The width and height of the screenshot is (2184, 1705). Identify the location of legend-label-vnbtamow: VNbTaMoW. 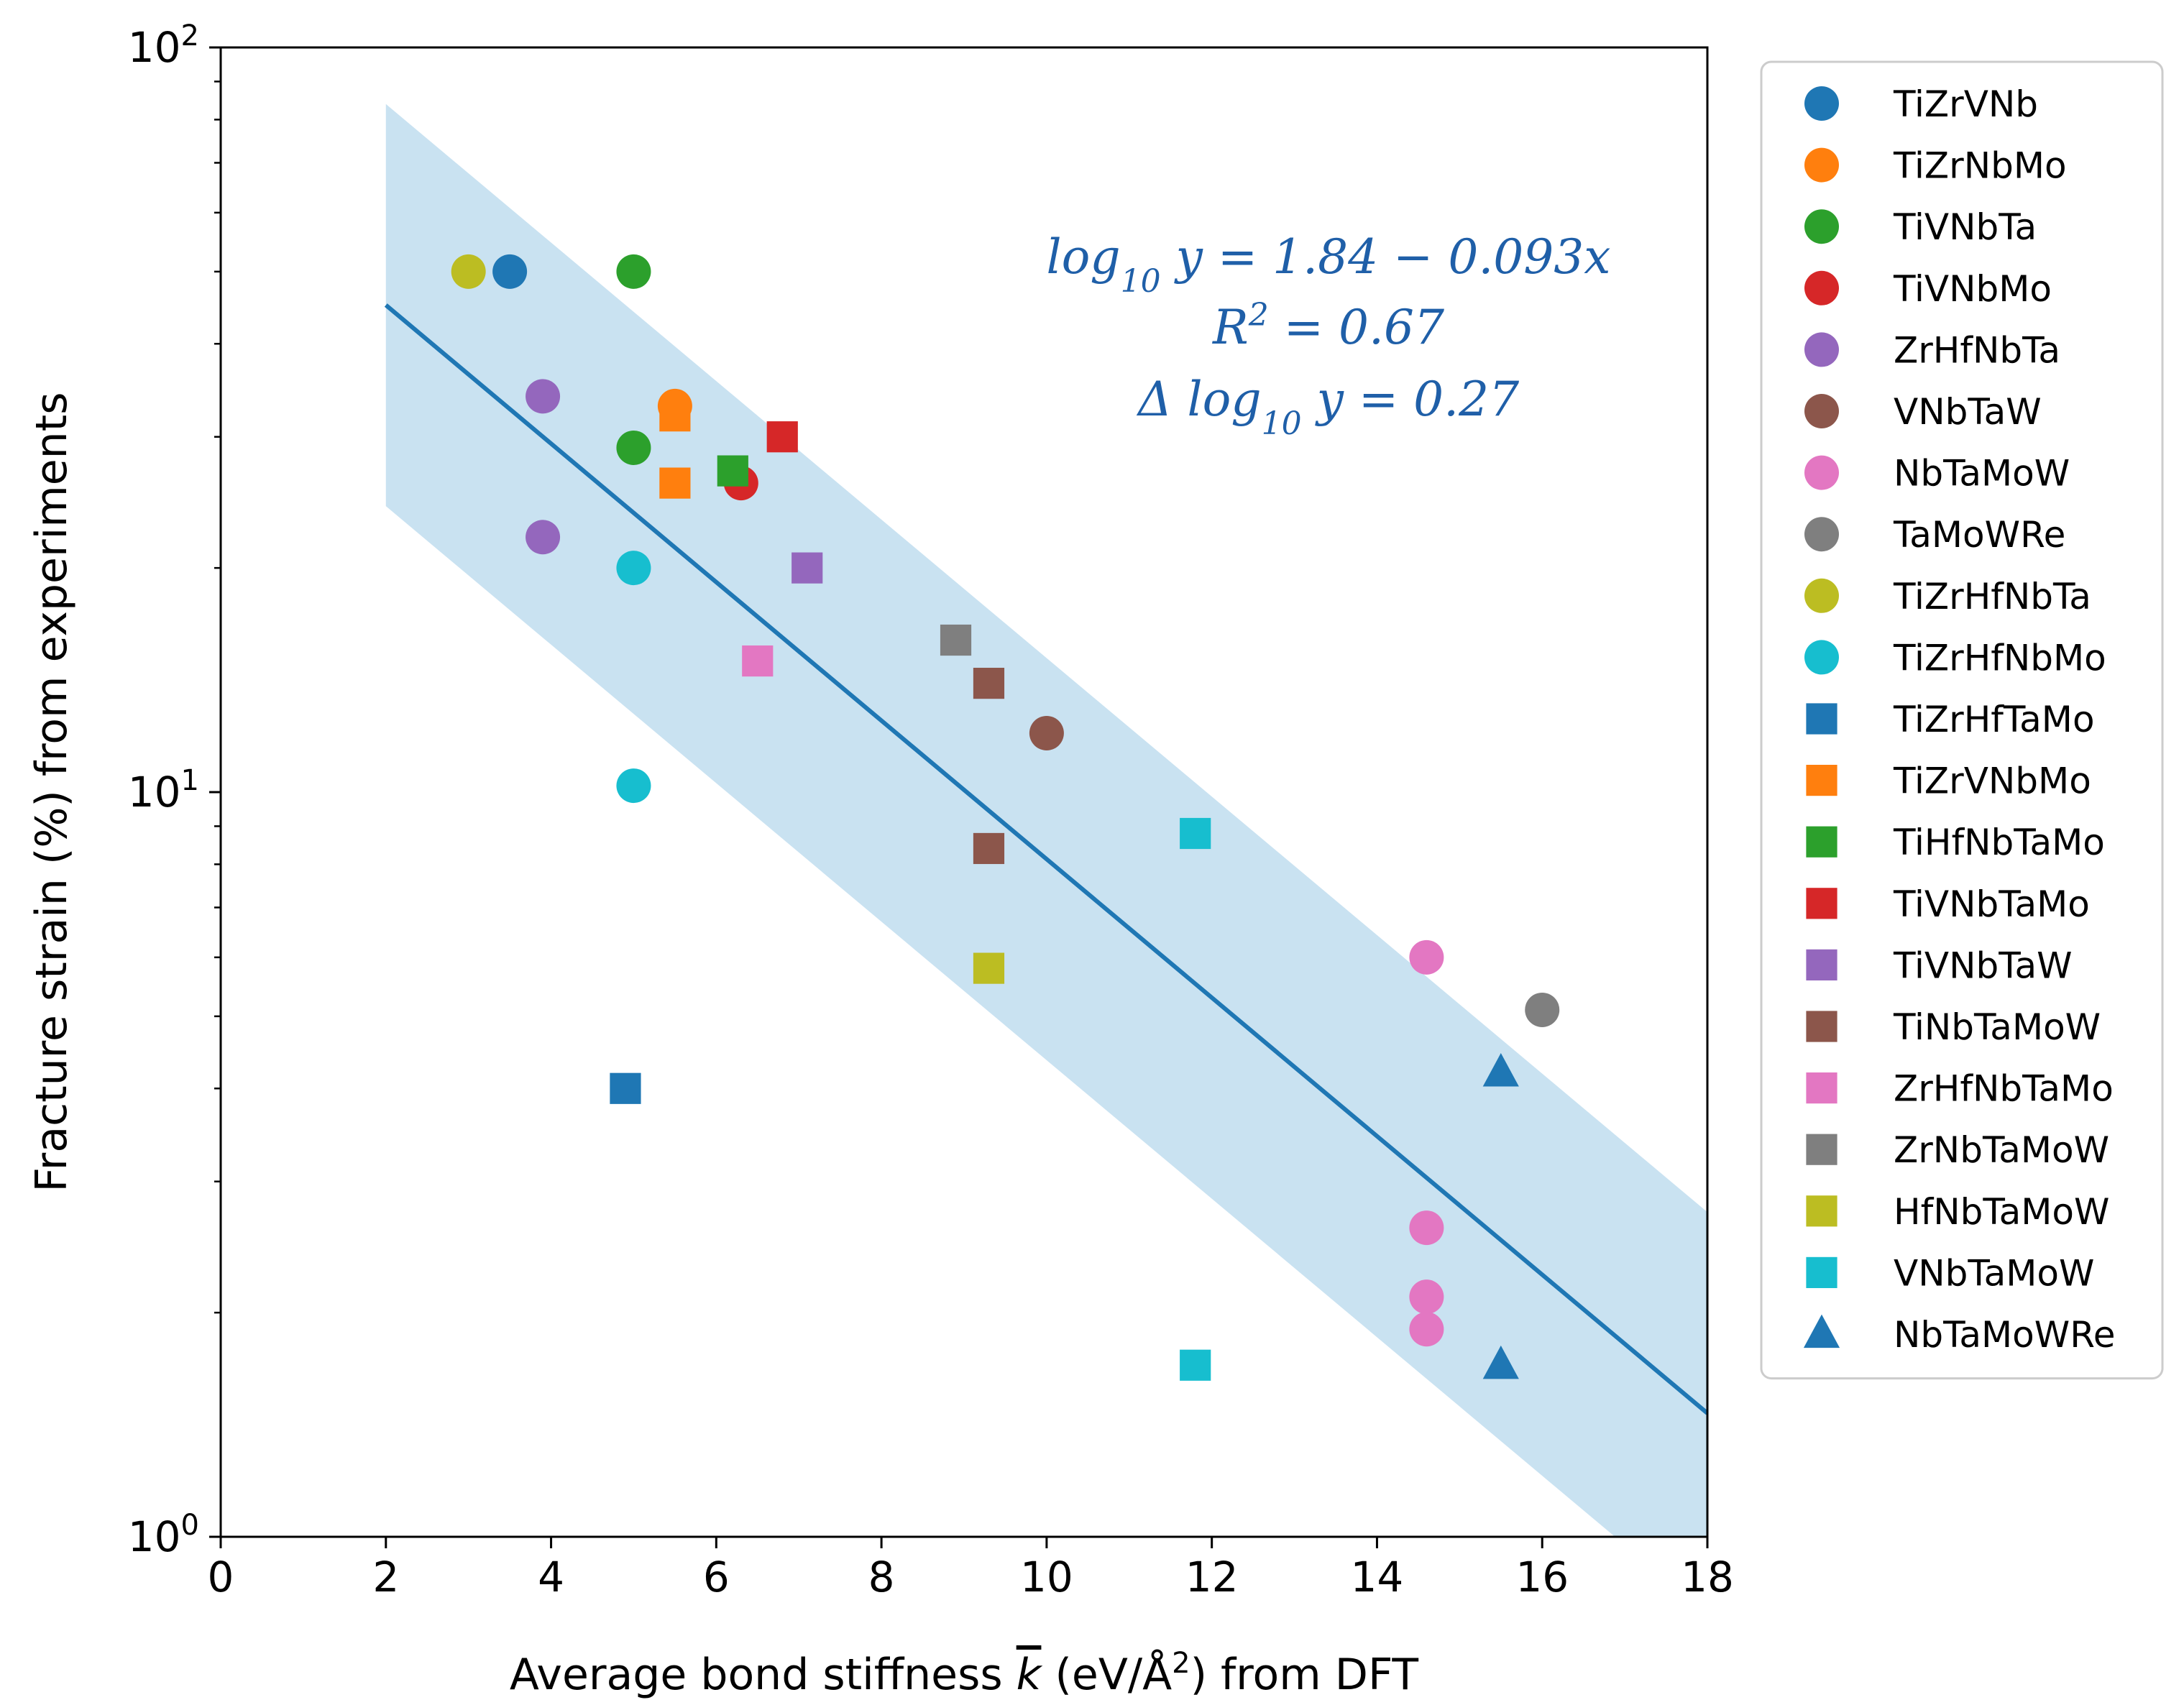
(1994, 1273).